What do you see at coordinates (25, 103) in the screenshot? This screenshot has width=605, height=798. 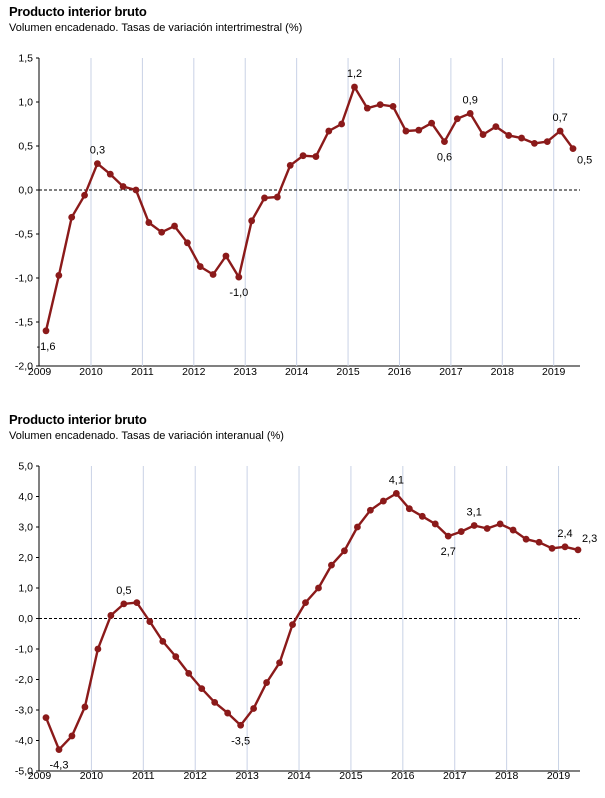 I see `y-tick-label: 1,0` at bounding box center [25, 103].